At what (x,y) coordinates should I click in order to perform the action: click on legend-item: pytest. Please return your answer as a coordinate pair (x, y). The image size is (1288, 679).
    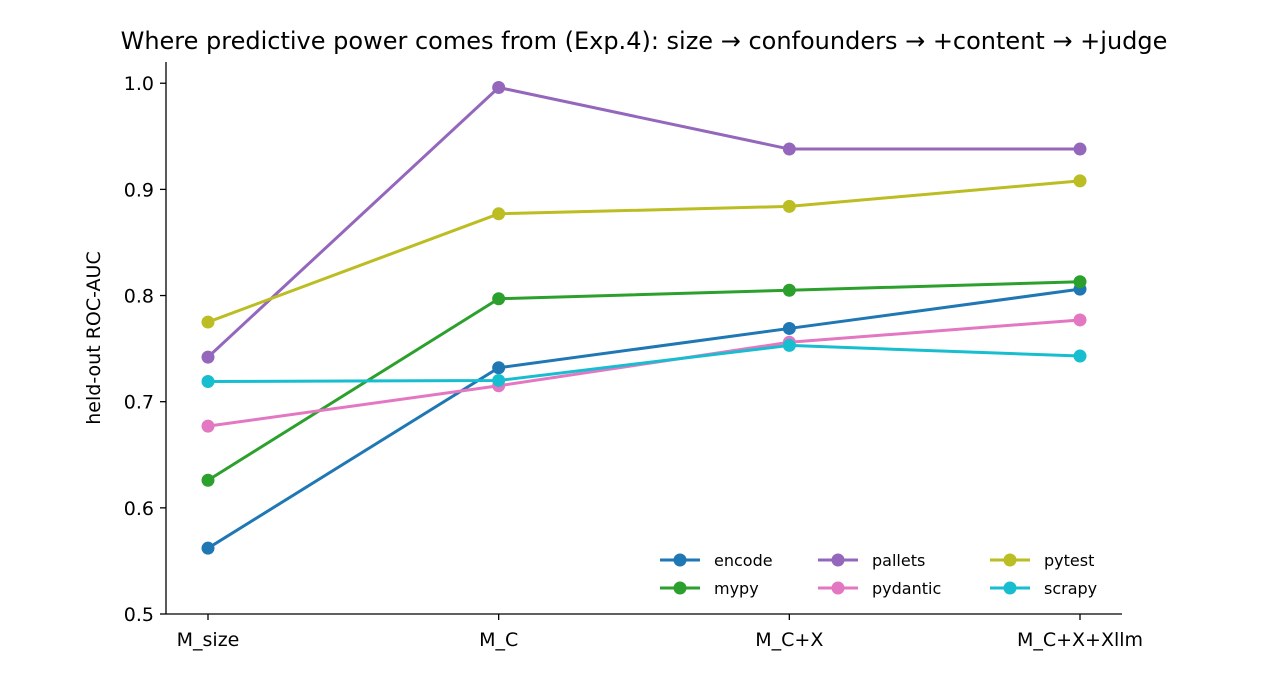
    Looking at the image, I should click on (1042, 560).